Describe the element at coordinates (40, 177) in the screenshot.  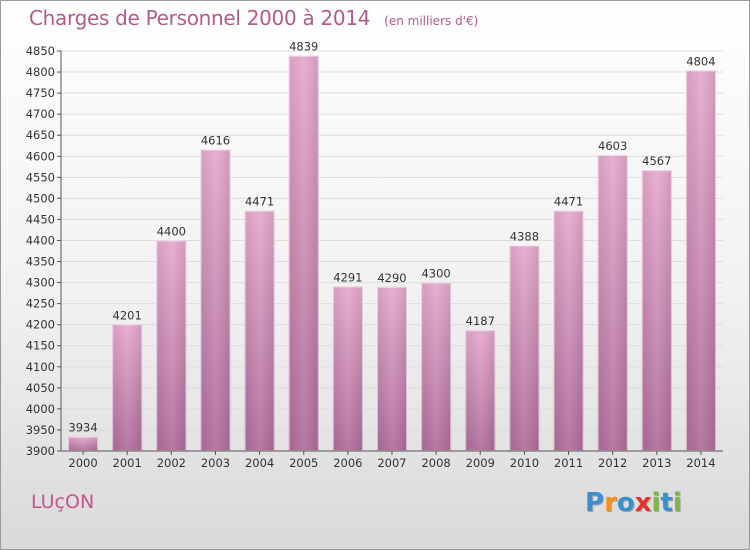
I see `y-tick-label: 4550` at that location.